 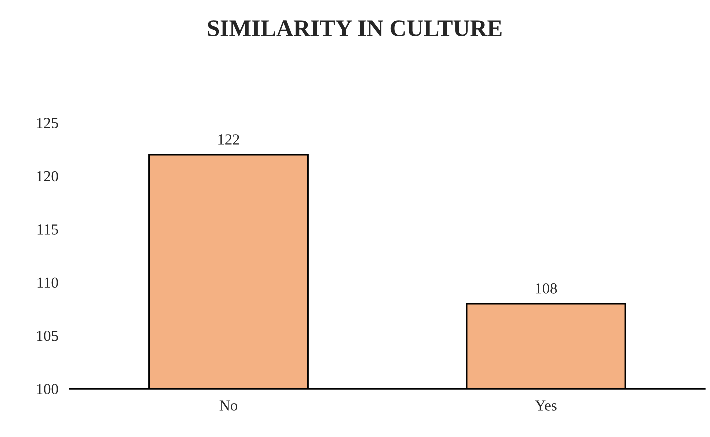 What do you see at coordinates (47, 176) in the screenshot?
I see `y-tick-label: 120` at bounding box center [47, 176].